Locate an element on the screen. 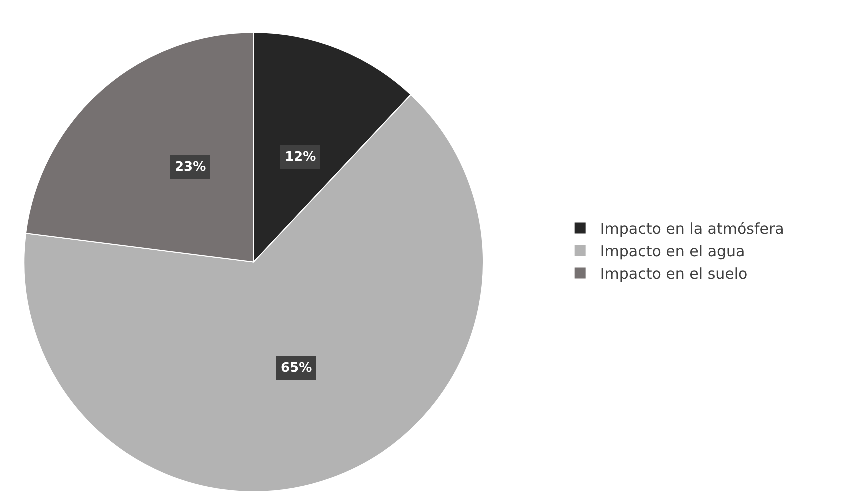 This screenshot has width=849, height=502. data-label: 65% is located at coordinates (296, 368).